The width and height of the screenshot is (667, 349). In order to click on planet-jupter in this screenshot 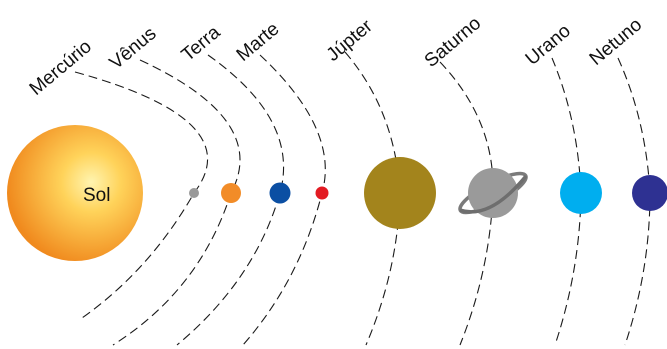, I will do `click(400, 193)`.